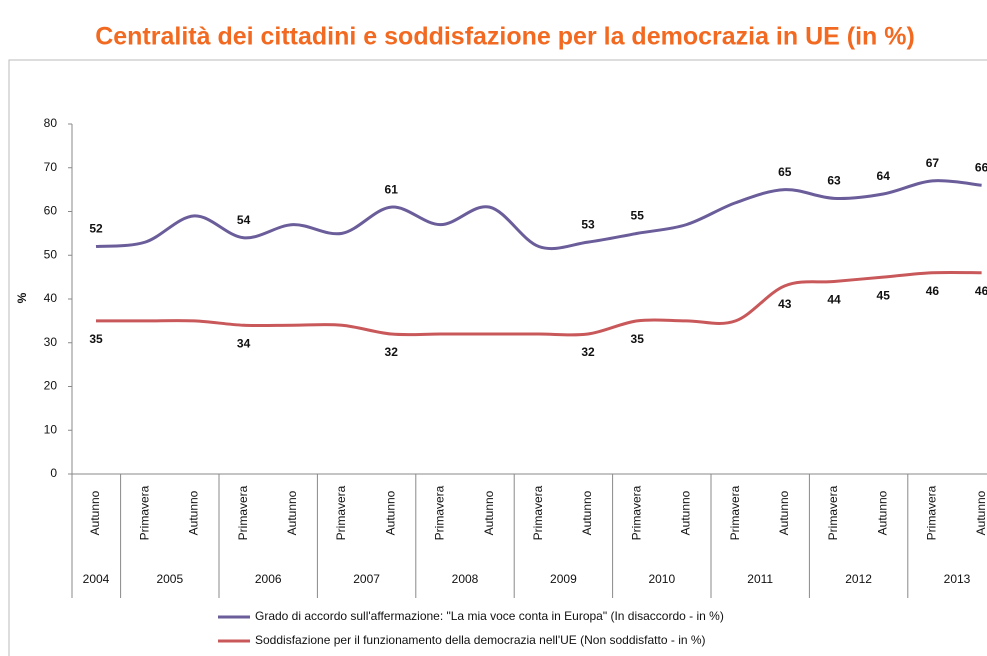 The image size is (987, 656). I want to click on y-axis-label: %, so click(22, 297).